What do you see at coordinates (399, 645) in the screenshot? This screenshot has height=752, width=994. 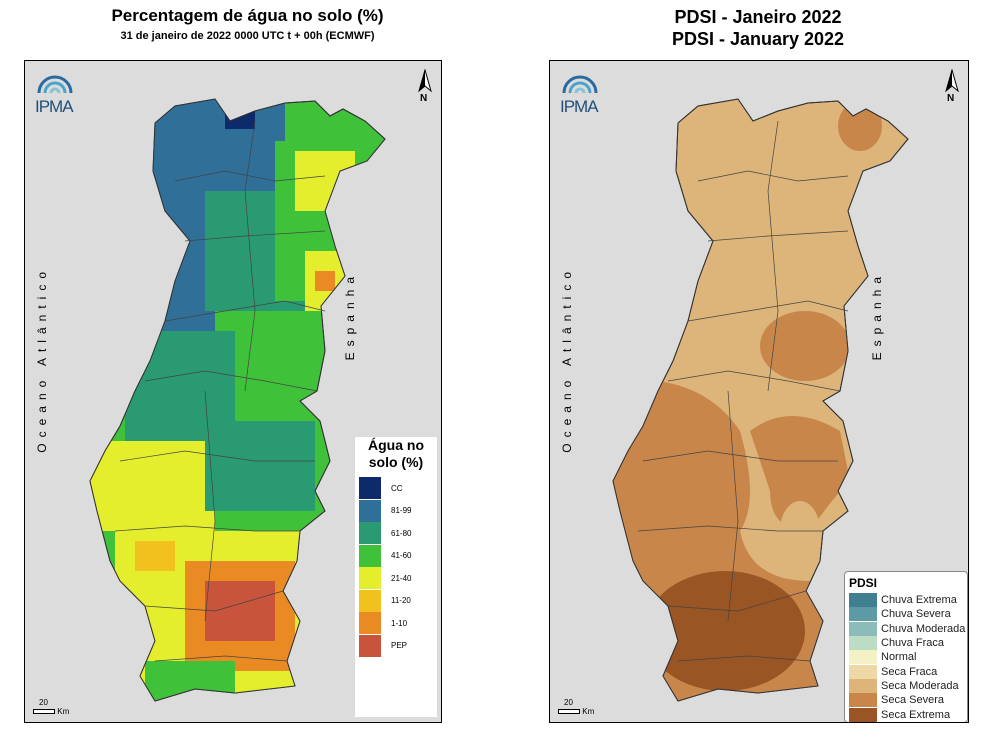 I see `legend-label: PEP` at bounding box center [399, 645].